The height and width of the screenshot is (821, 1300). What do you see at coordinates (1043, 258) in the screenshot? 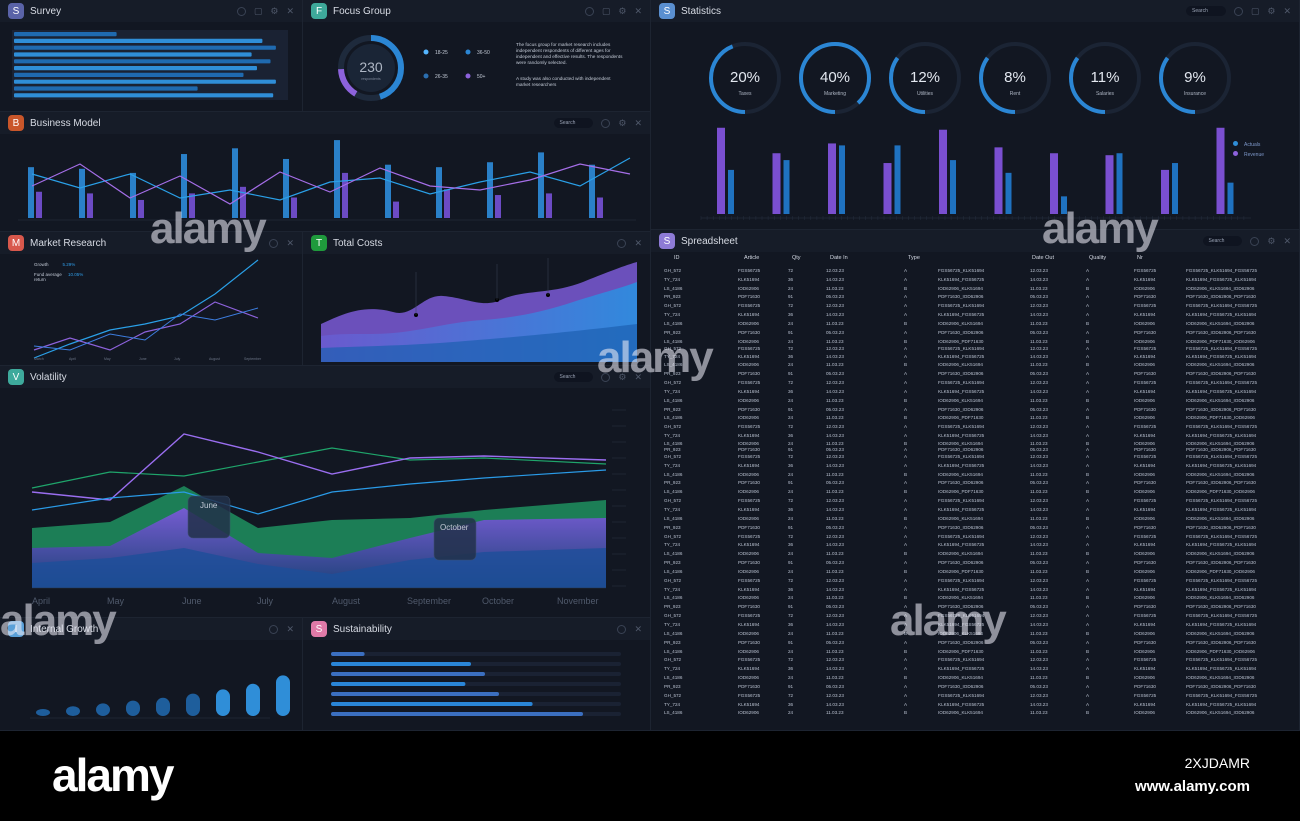
I see `col-date-out: Date Out` at bounding box center [1043, 258].